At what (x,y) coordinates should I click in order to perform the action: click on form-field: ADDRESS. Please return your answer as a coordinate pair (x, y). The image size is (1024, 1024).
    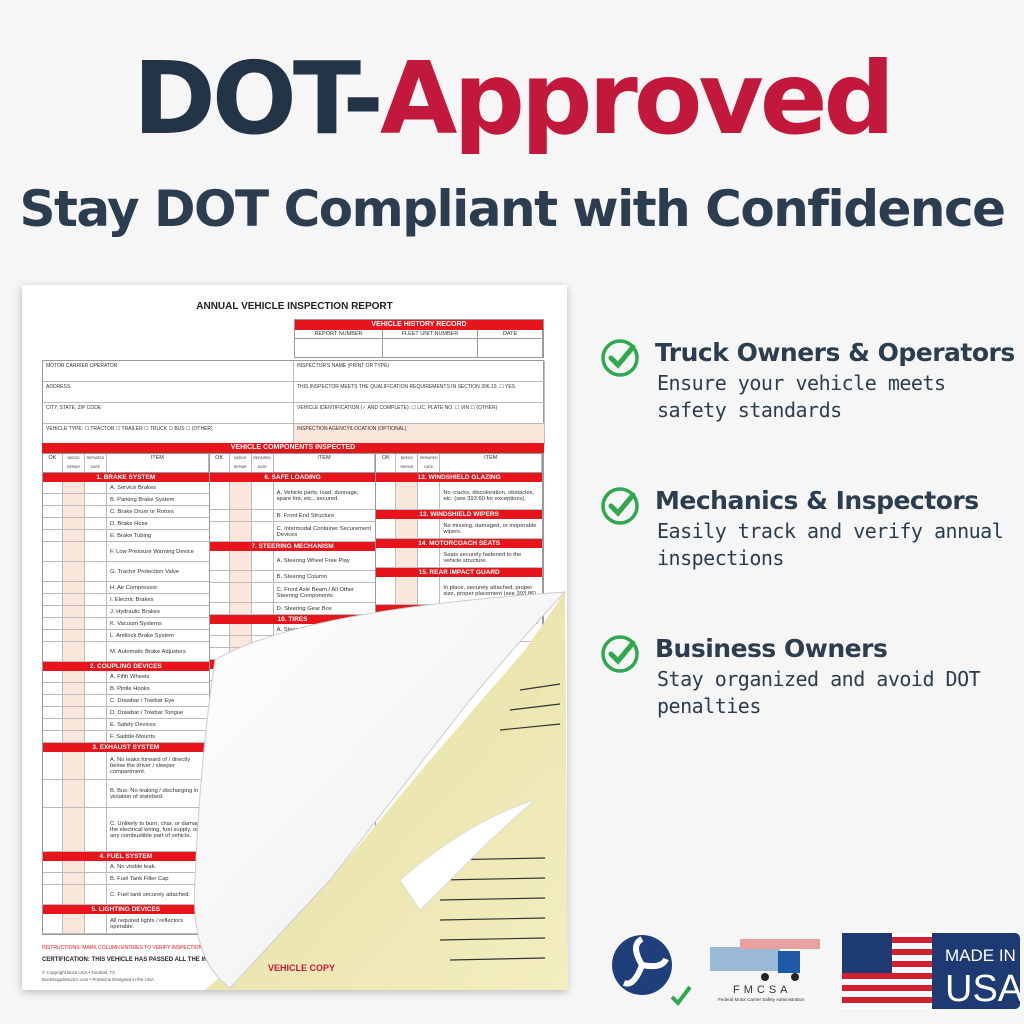
    Looking at the image, I should click on (168, 392).